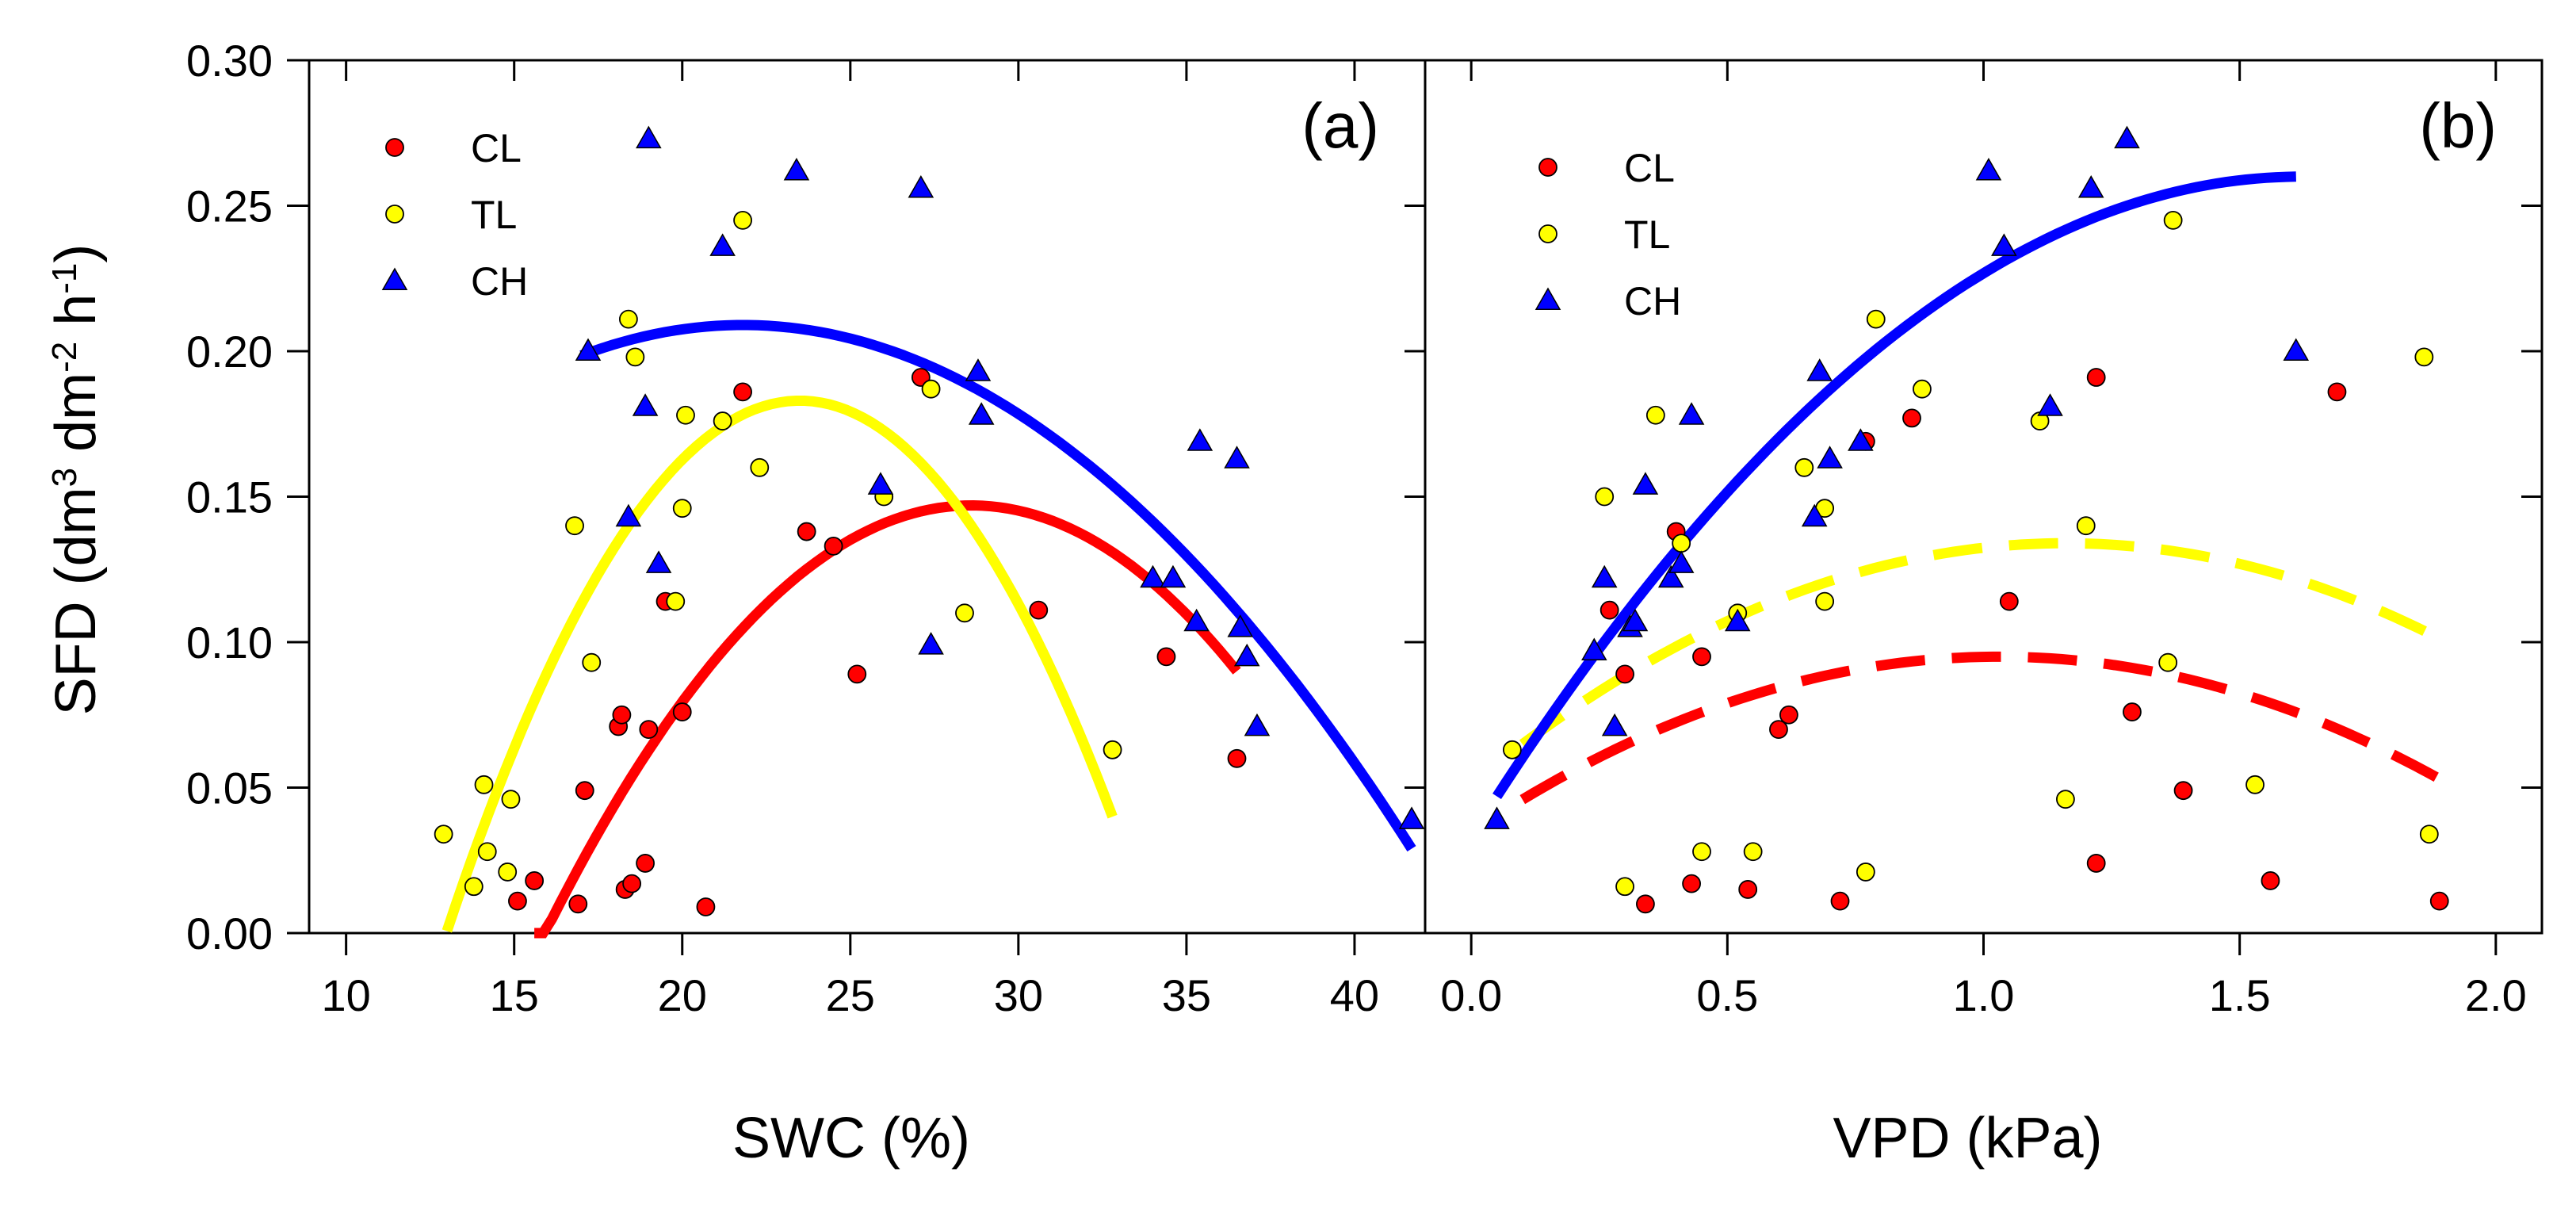 Image resolution: width=2576 pixels, height=1205 pixels. Describe the element at coordinates (2496, 995) in the screenshot. I see `x-tick-label: 2.0` at that location.